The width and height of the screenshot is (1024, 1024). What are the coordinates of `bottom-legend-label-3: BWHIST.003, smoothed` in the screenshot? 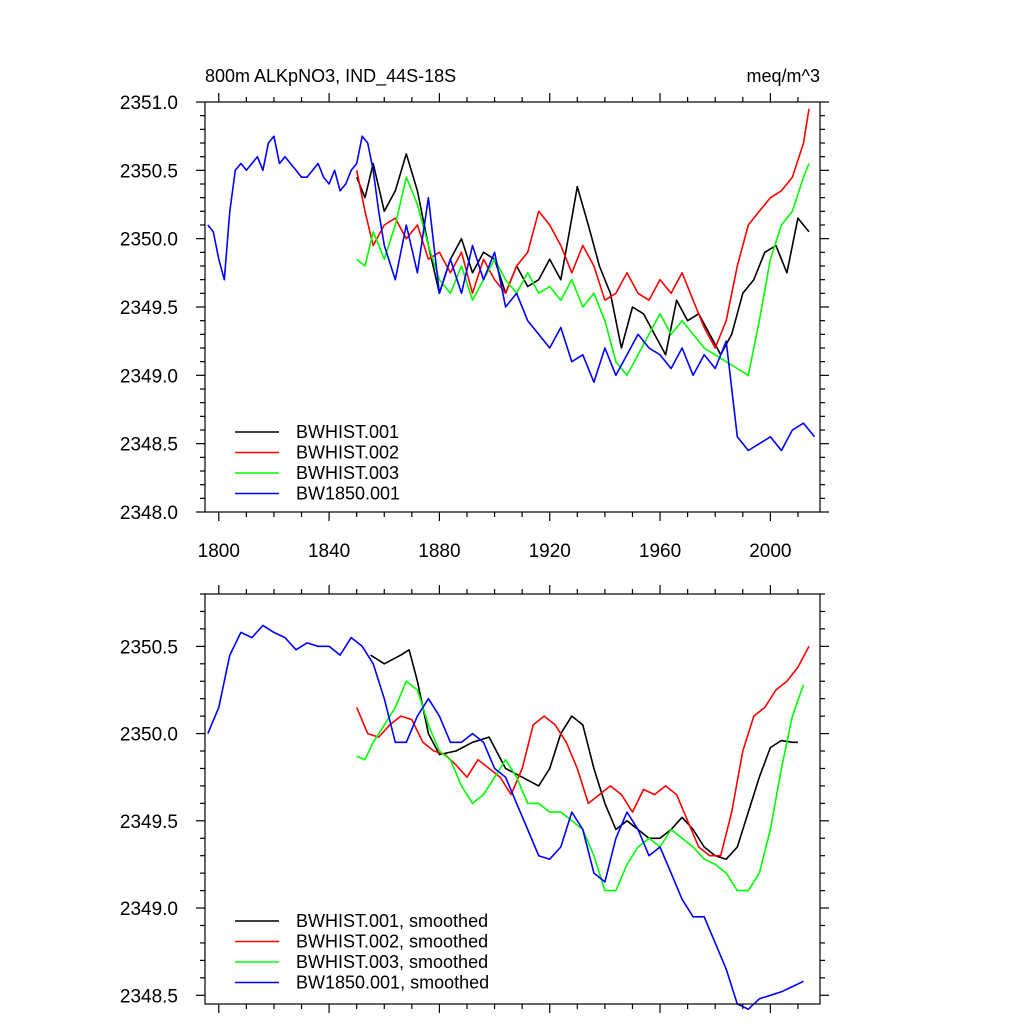 It's located at (392, 962).